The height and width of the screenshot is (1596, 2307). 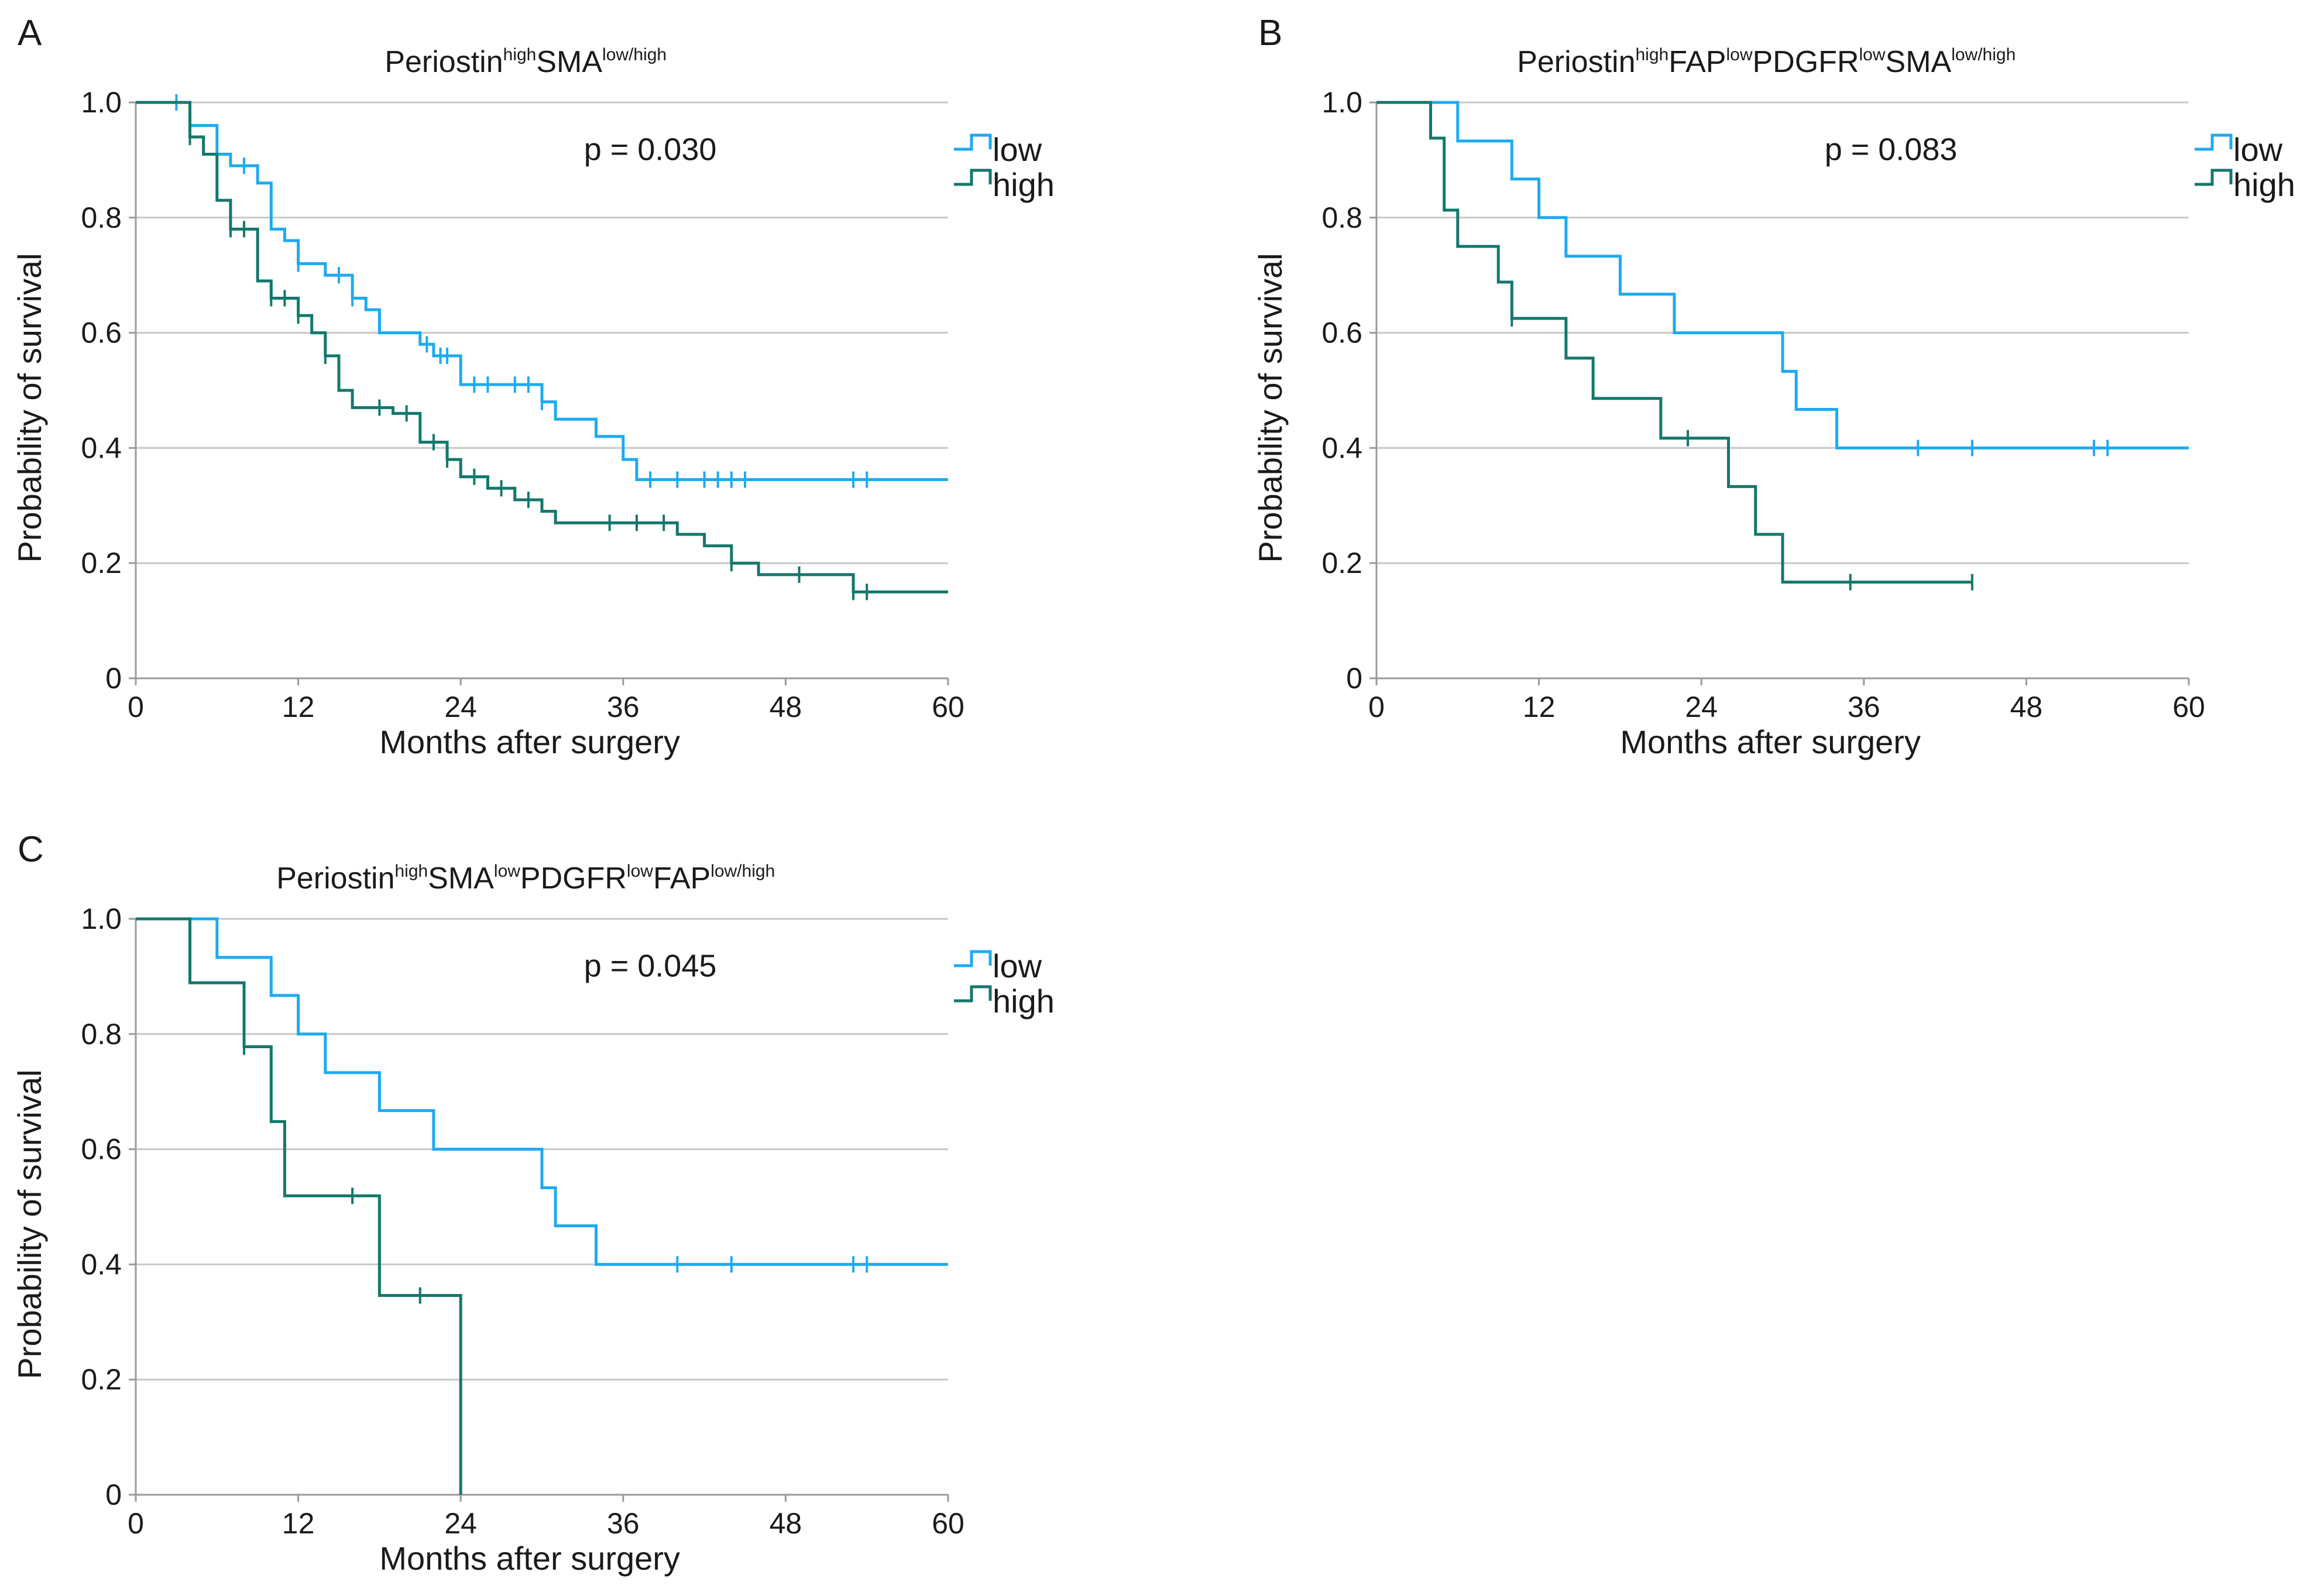 I want to click on p-value: p = 0.083, so click(x=1891, y=150).